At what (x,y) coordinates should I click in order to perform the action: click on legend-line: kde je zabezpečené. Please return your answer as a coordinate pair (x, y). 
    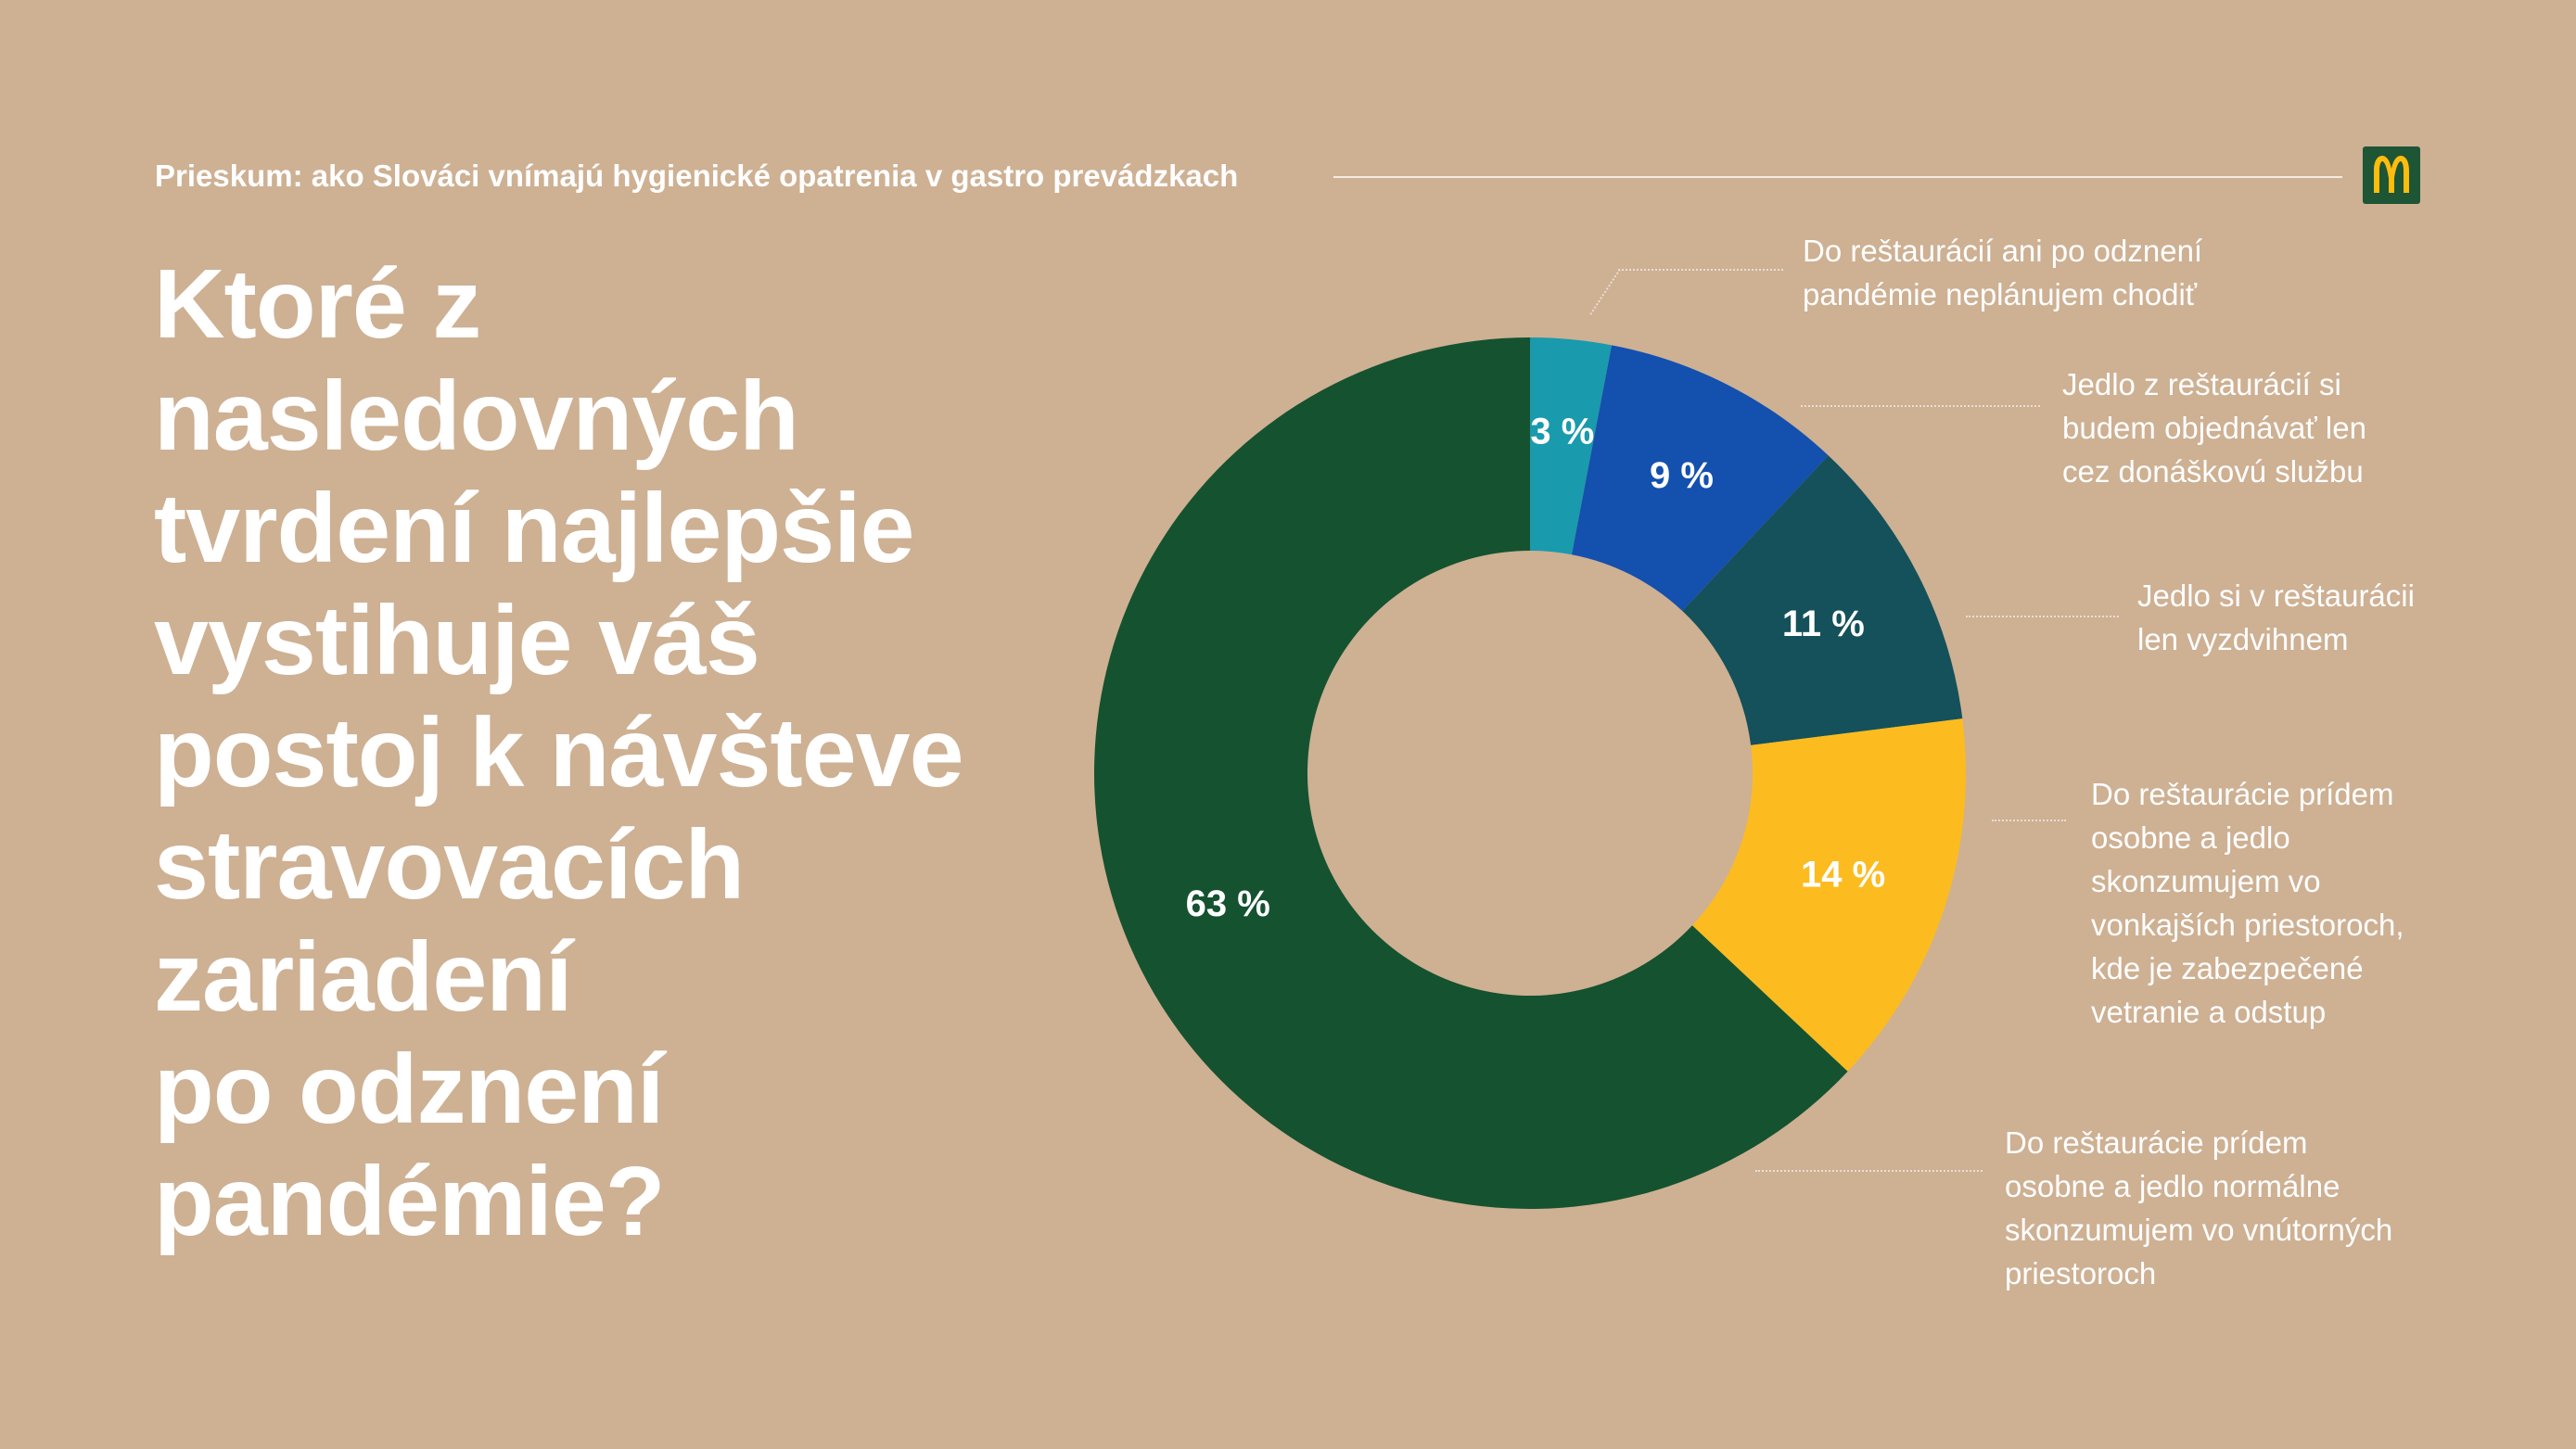
    Looking at the image, I should click on (2227, 968).